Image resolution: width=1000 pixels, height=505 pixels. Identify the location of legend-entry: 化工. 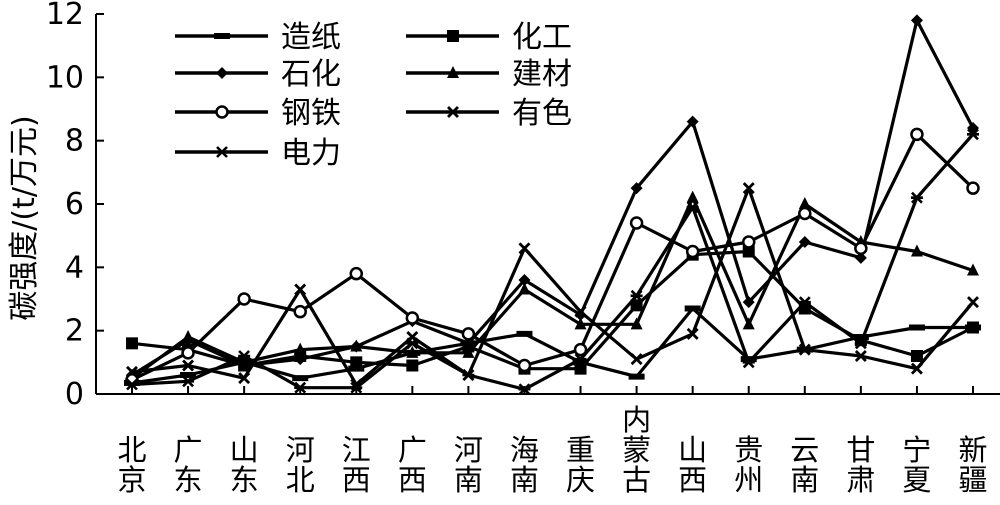
(489, 37).